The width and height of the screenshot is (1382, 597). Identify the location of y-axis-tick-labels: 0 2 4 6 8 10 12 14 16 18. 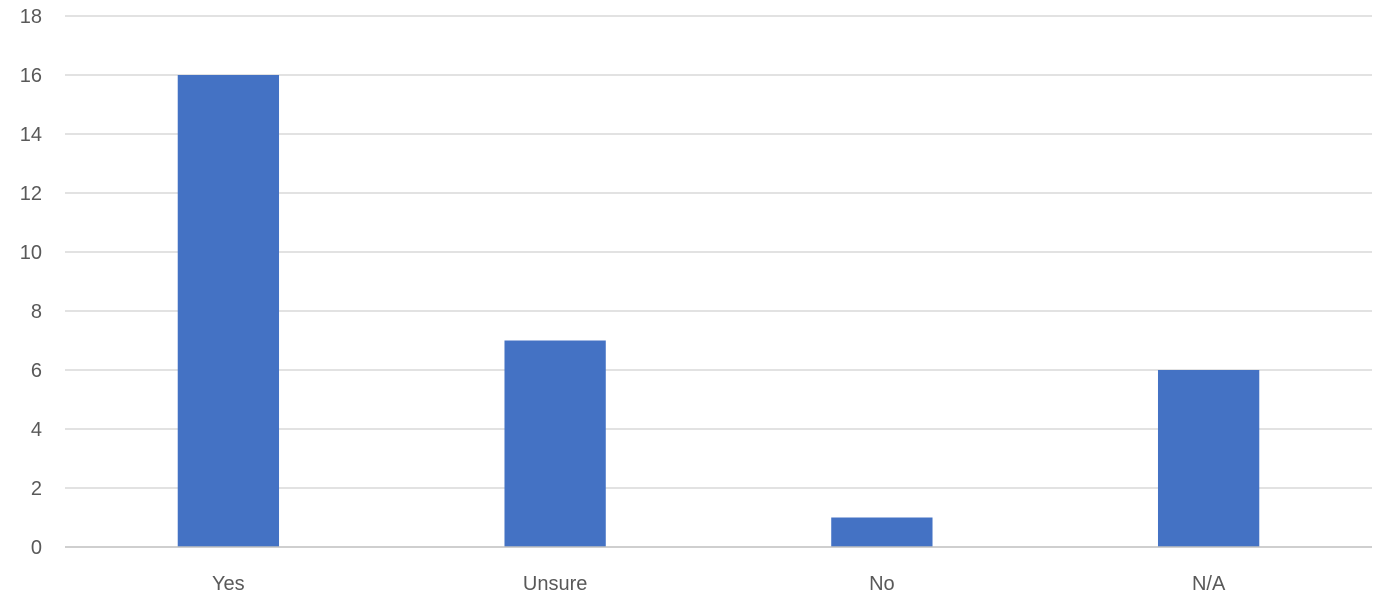
(31, 282).